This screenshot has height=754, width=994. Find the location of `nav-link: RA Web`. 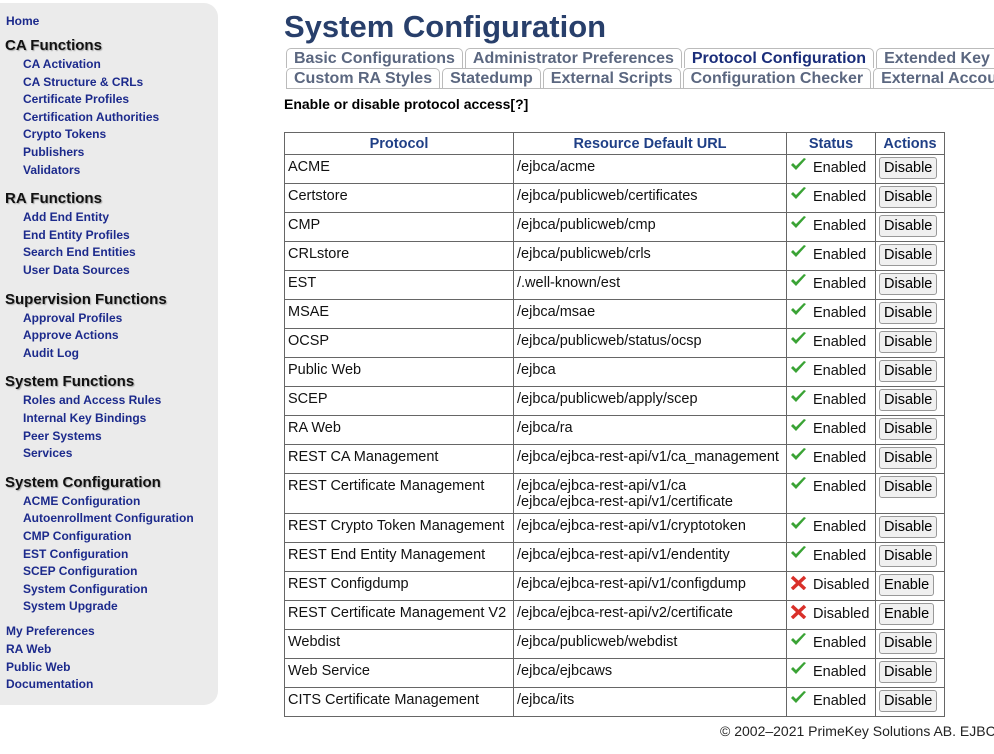

nav-link: RA Web is located at coordinates (29, 648).